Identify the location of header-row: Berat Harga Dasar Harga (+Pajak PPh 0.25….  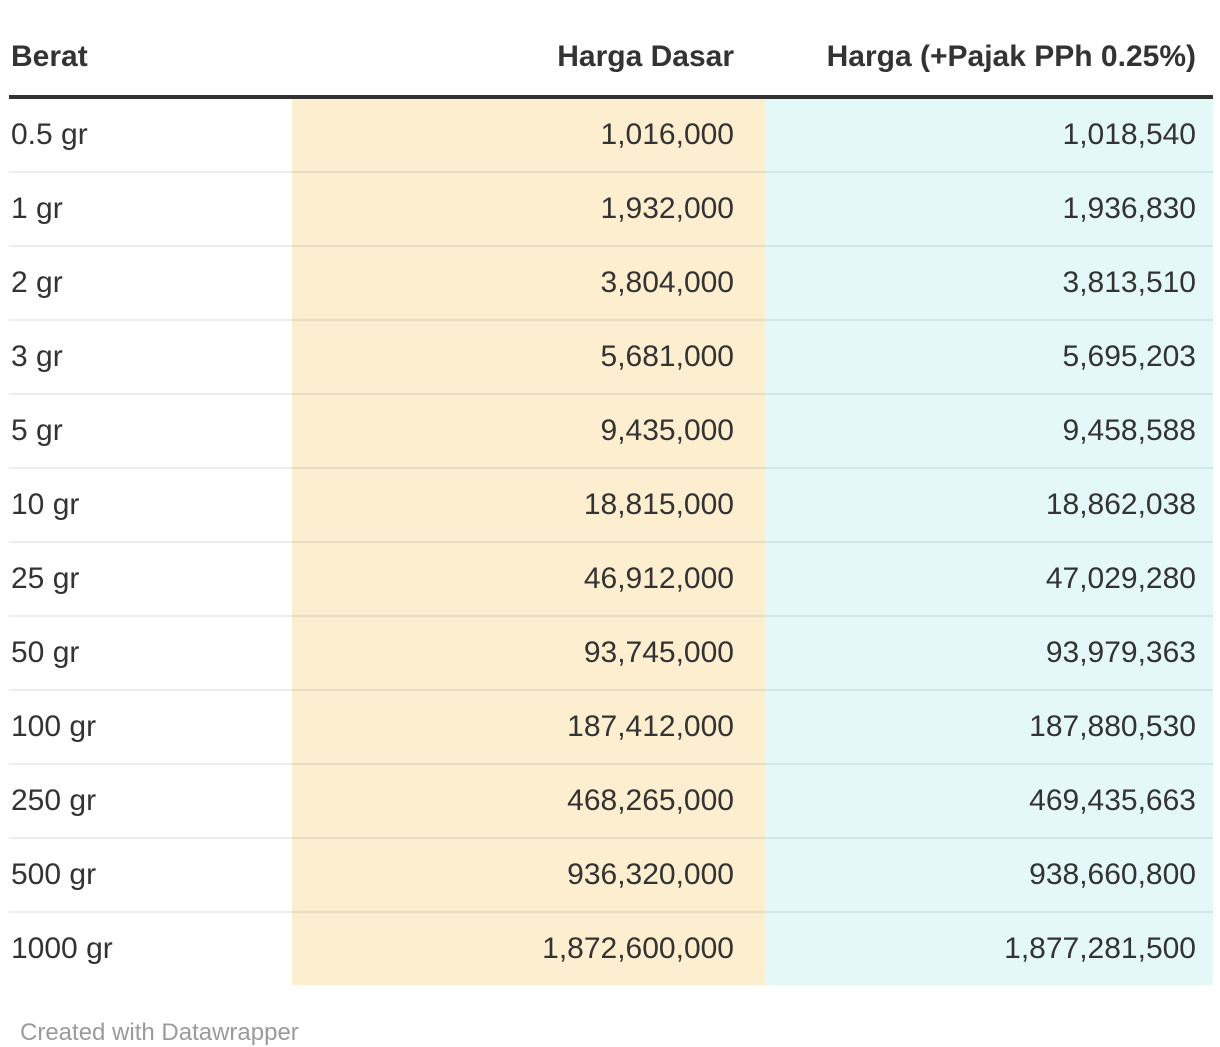
(611, 61).